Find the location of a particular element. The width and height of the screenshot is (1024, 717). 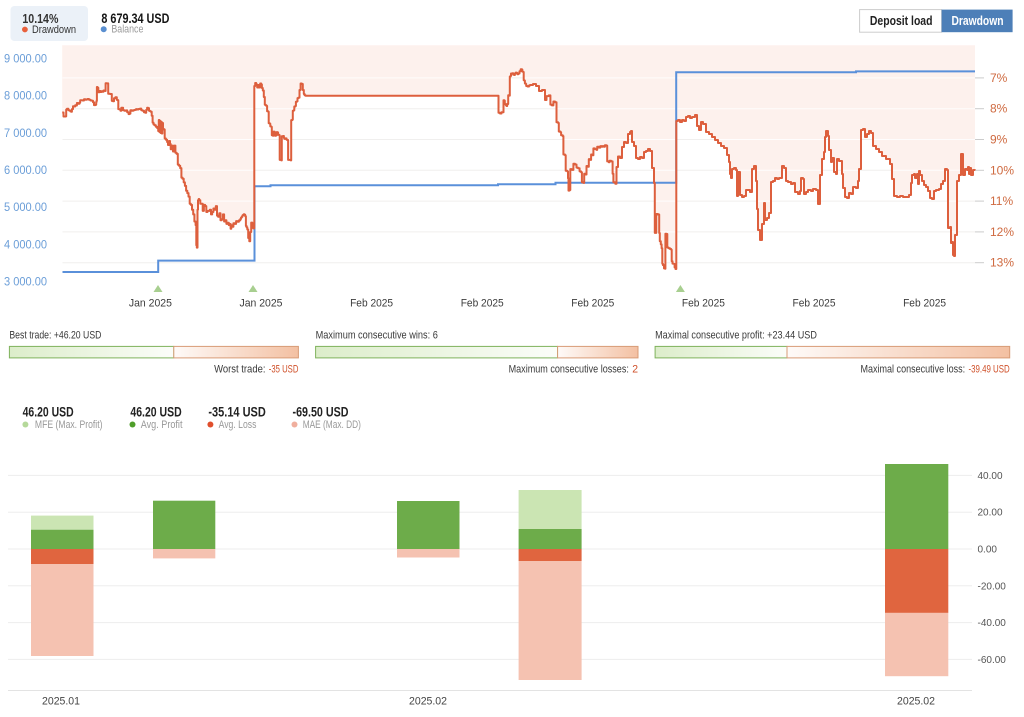

svg-text: 3 000.00 is located at coordinates (25, 283).